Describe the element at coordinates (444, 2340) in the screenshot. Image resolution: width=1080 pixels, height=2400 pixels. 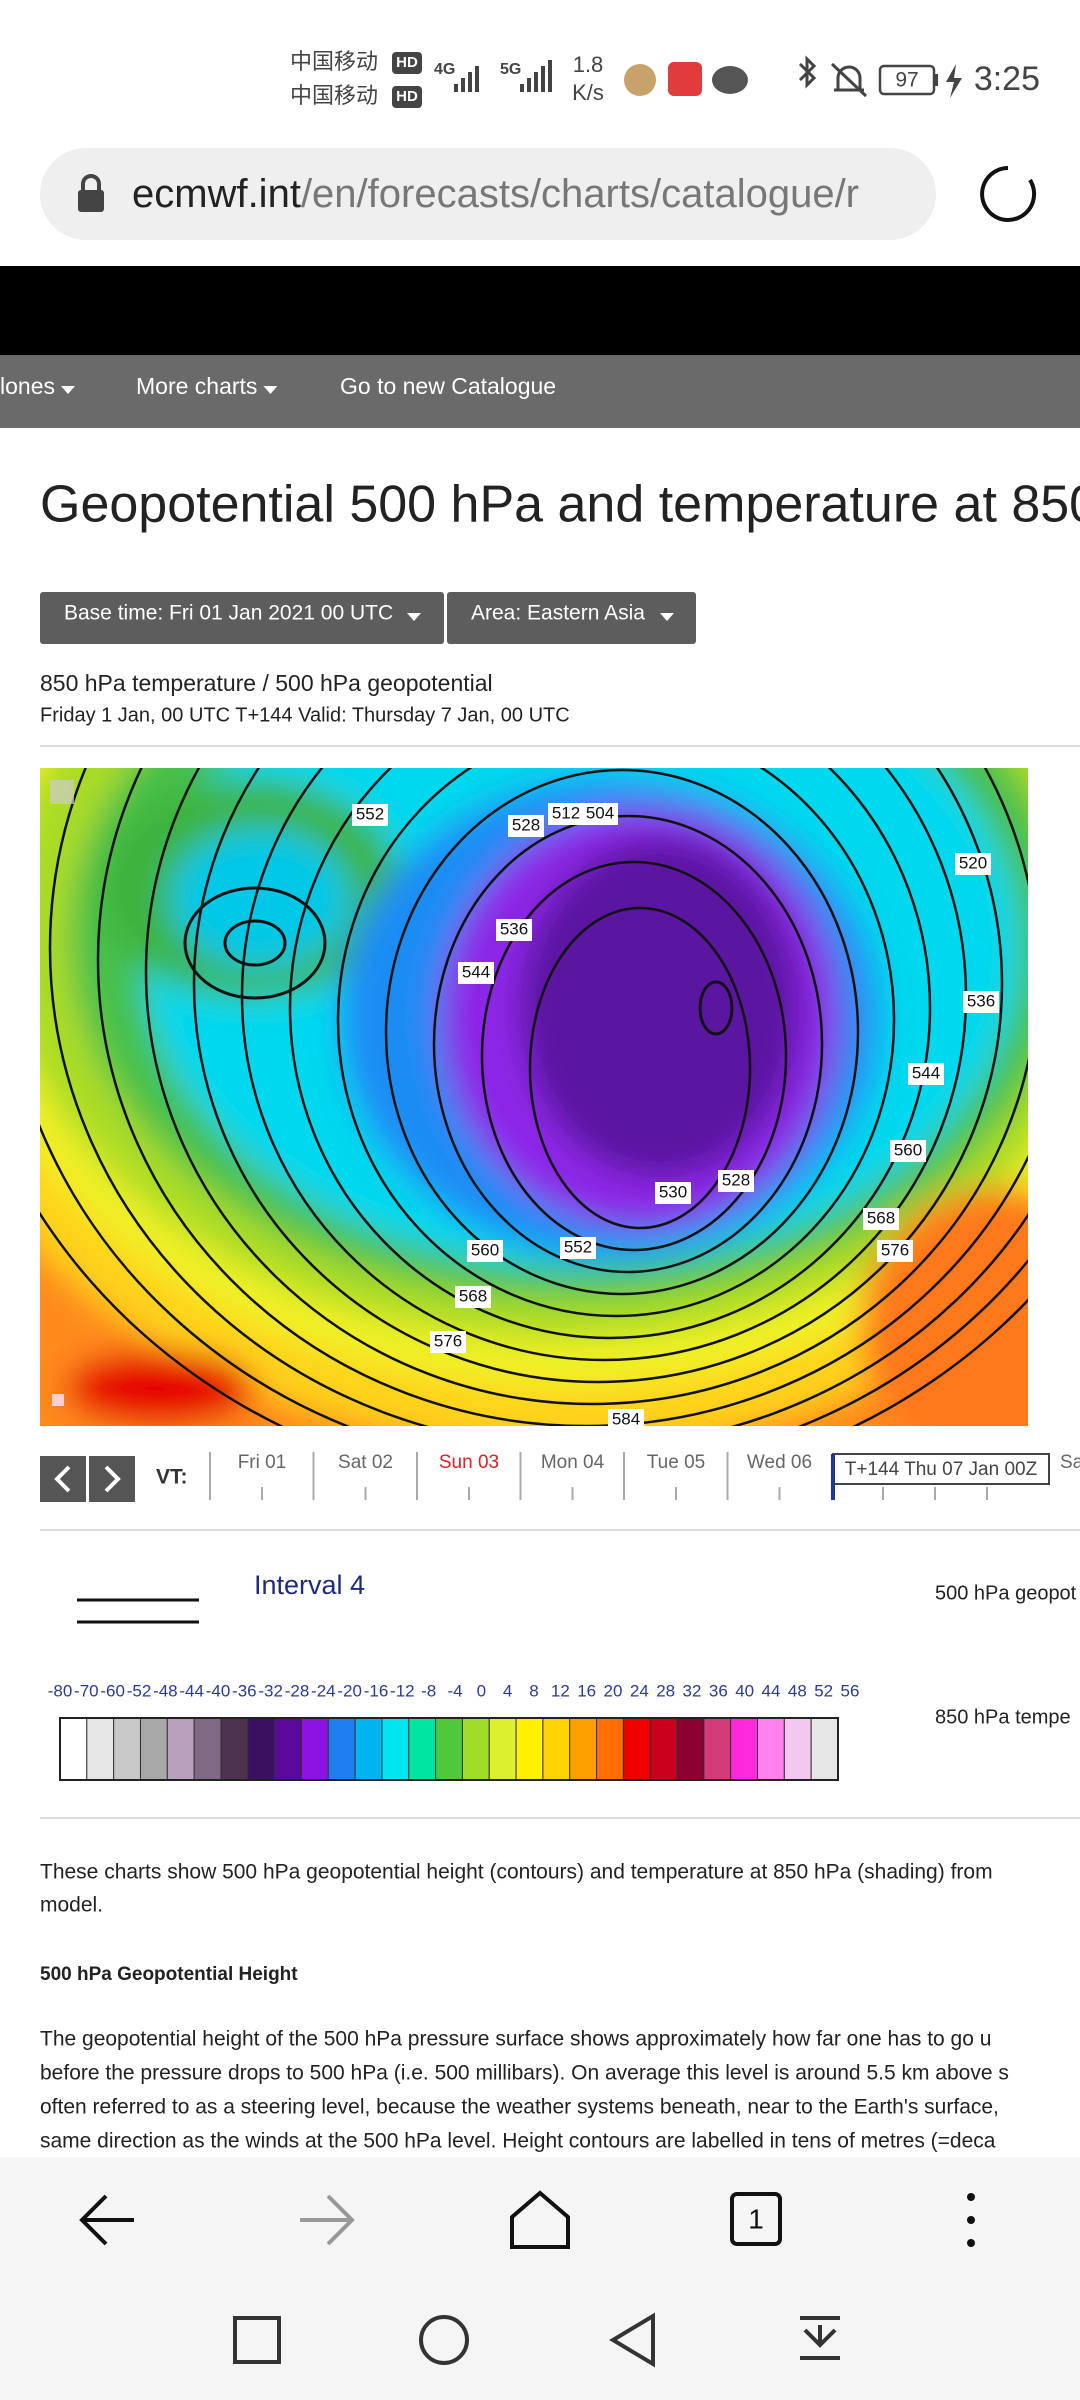
I see `home-nav-button` at that location.